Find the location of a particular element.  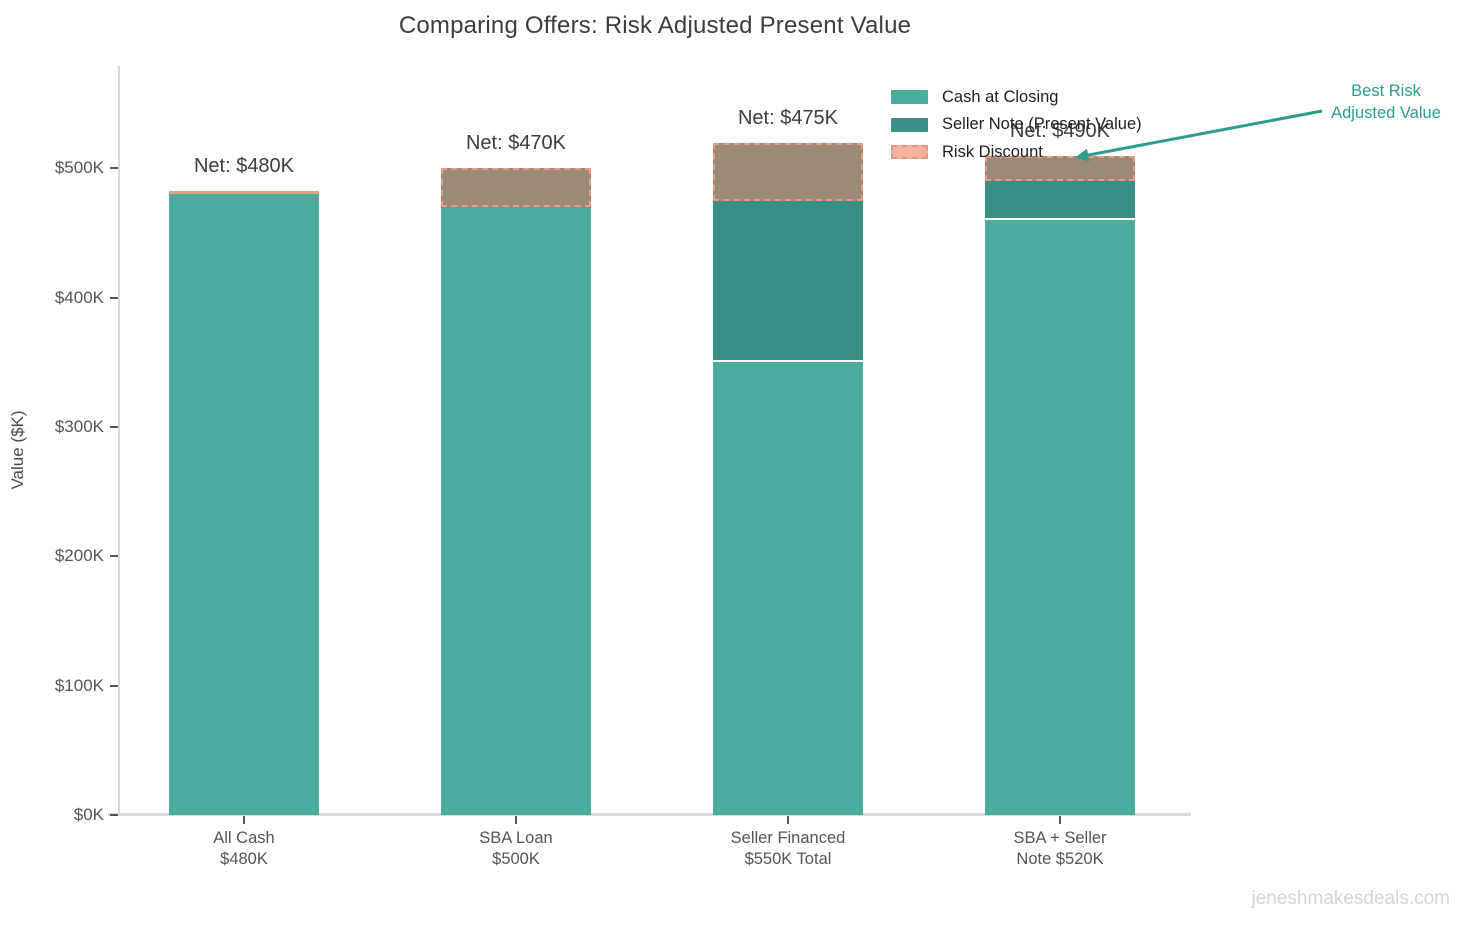

x-category-line: All Cash is located at coordinates (244, 838).